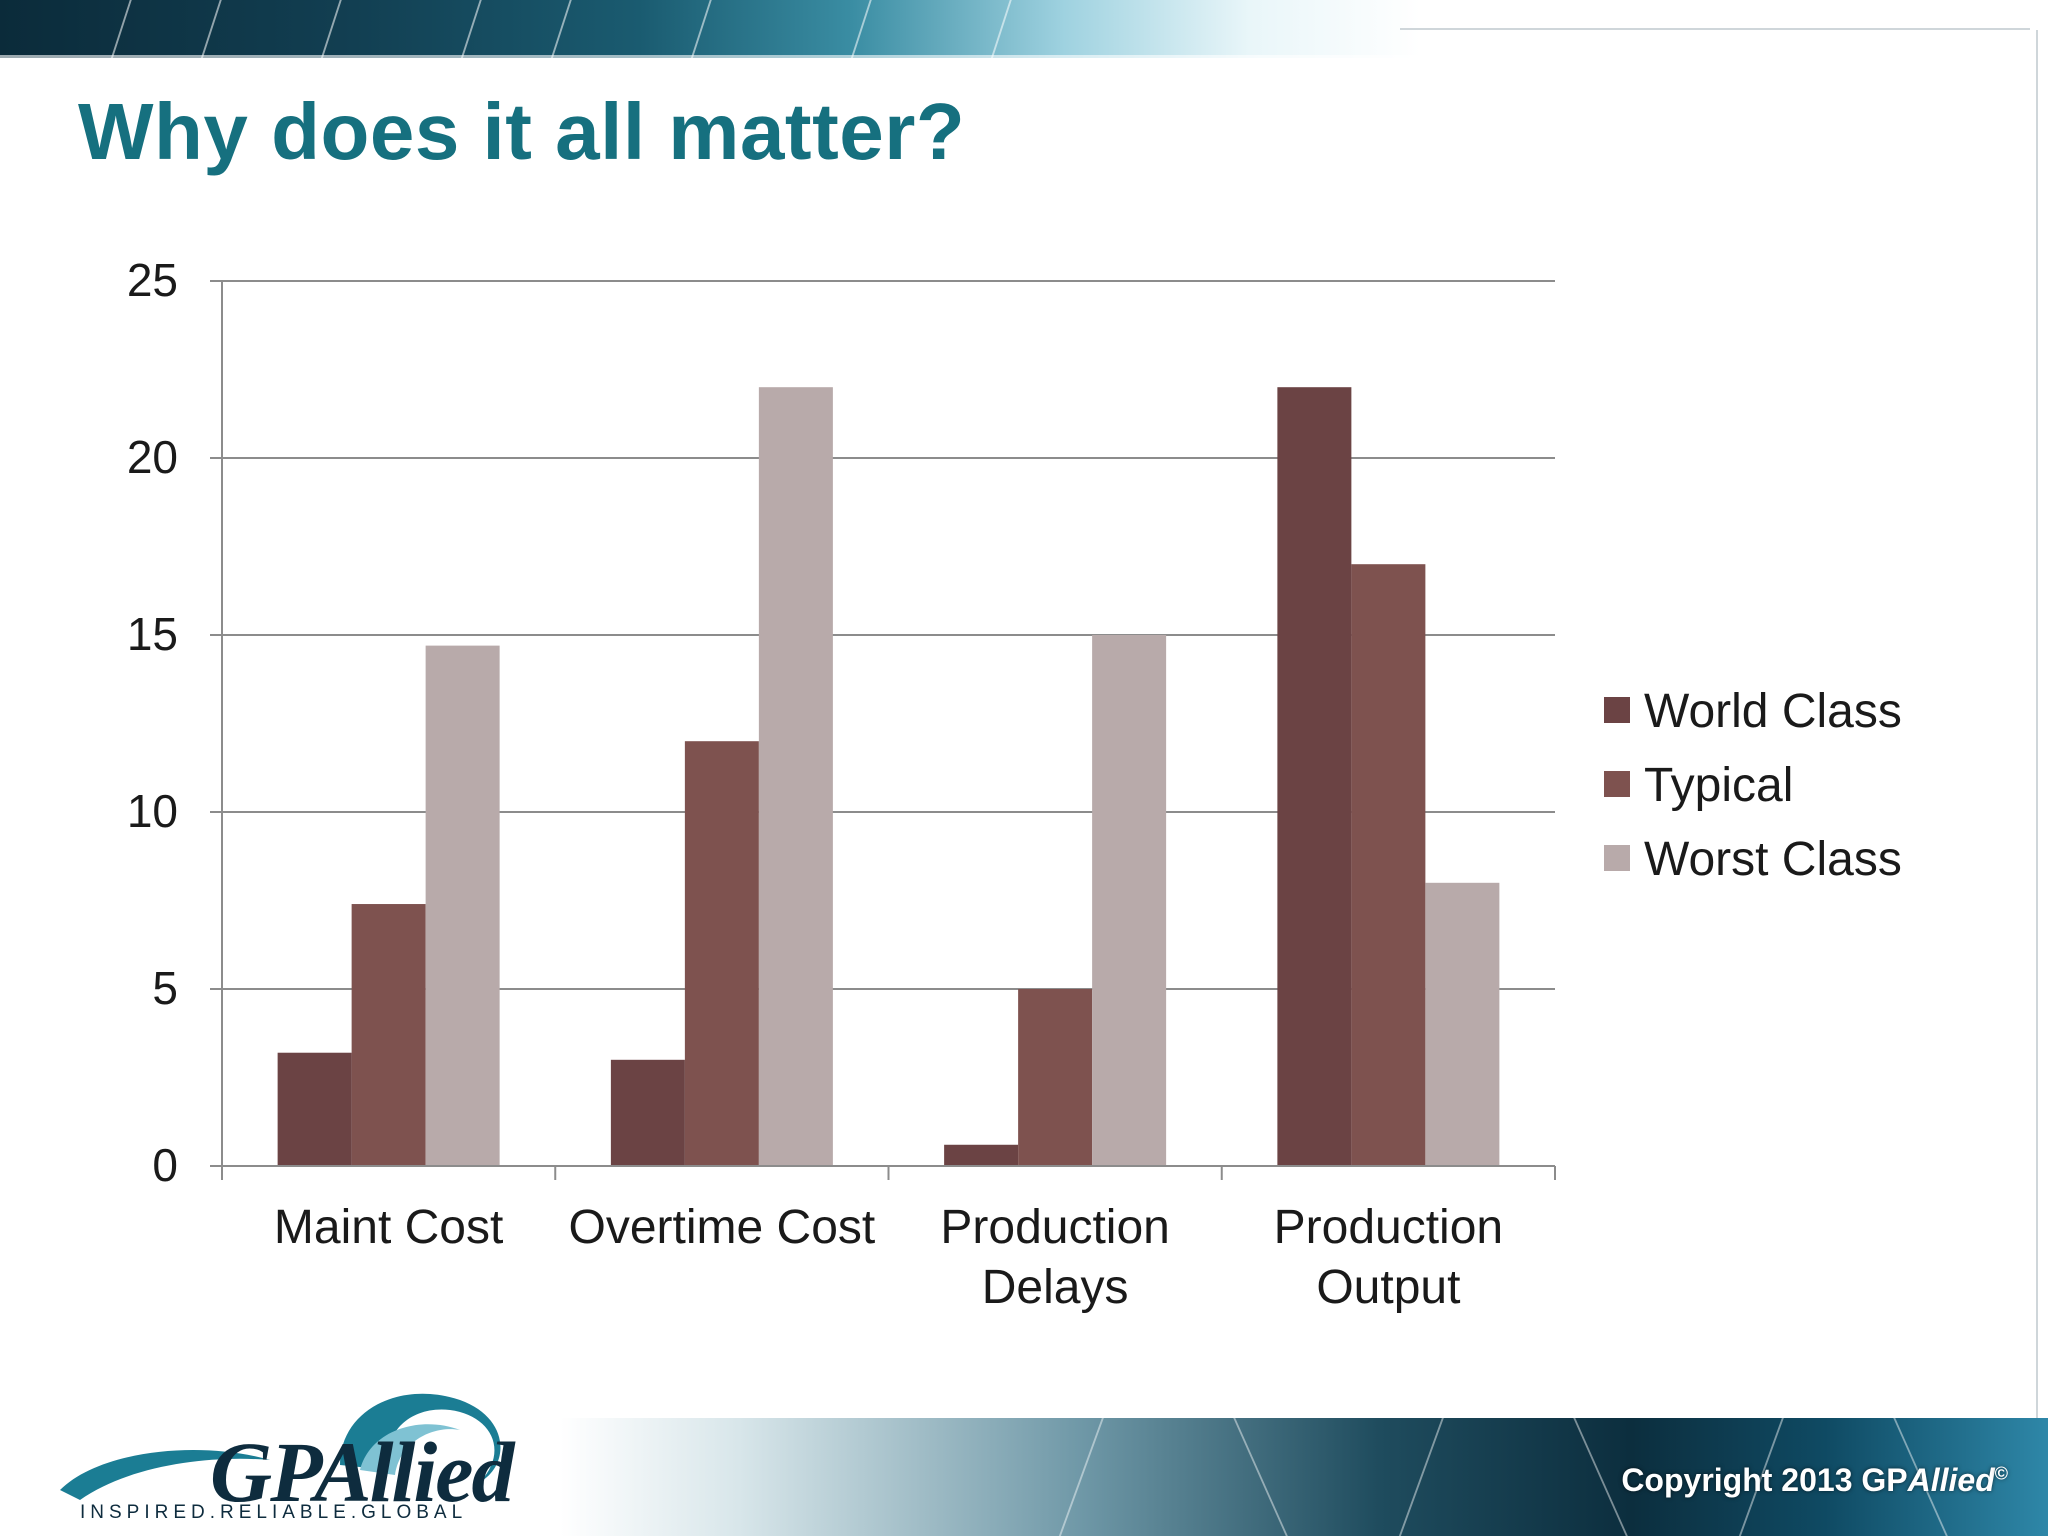 Image resolution: width=2048 pixels, height=1536 pixels. I want to click on logo-wordmark: GPAllied, so click(362, 1472).